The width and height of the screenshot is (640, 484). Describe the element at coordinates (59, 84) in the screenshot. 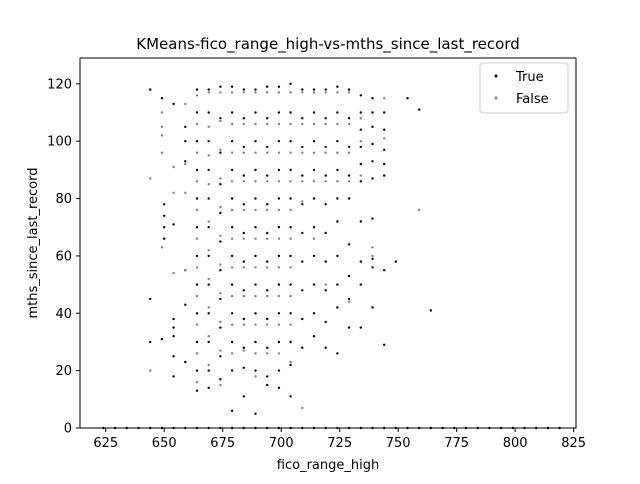

I see `y-tick-label: 120` at that location.